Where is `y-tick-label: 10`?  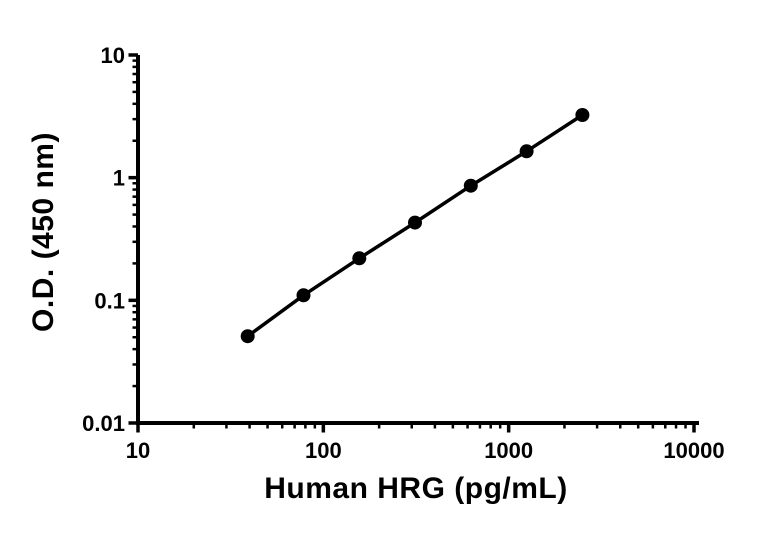 y-tick-label: 10 is located at coordinates (113, 55).